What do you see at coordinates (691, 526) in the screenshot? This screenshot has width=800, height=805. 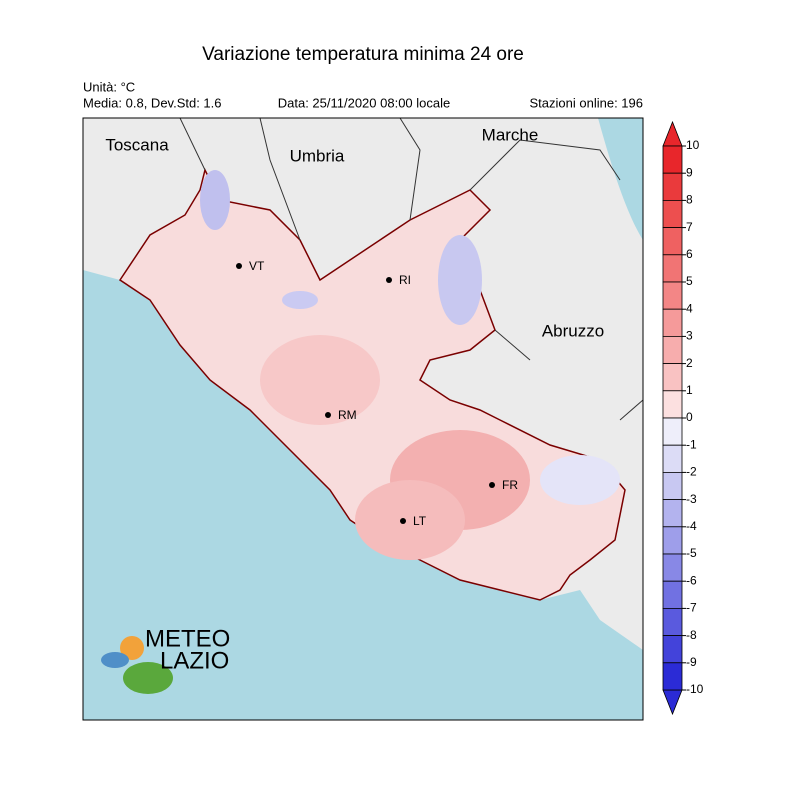 I see `colorbar-tick-label: -4` at bounding box center [691, 526].